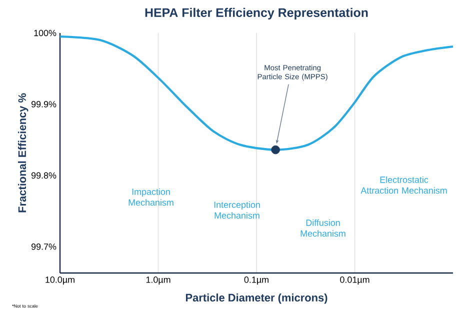 The height and width of the screenshot is (316, 474). Describe the element at coordinates (158, 280) in the screenshot. I see `x-tick-label: 1.0µm` at that location.